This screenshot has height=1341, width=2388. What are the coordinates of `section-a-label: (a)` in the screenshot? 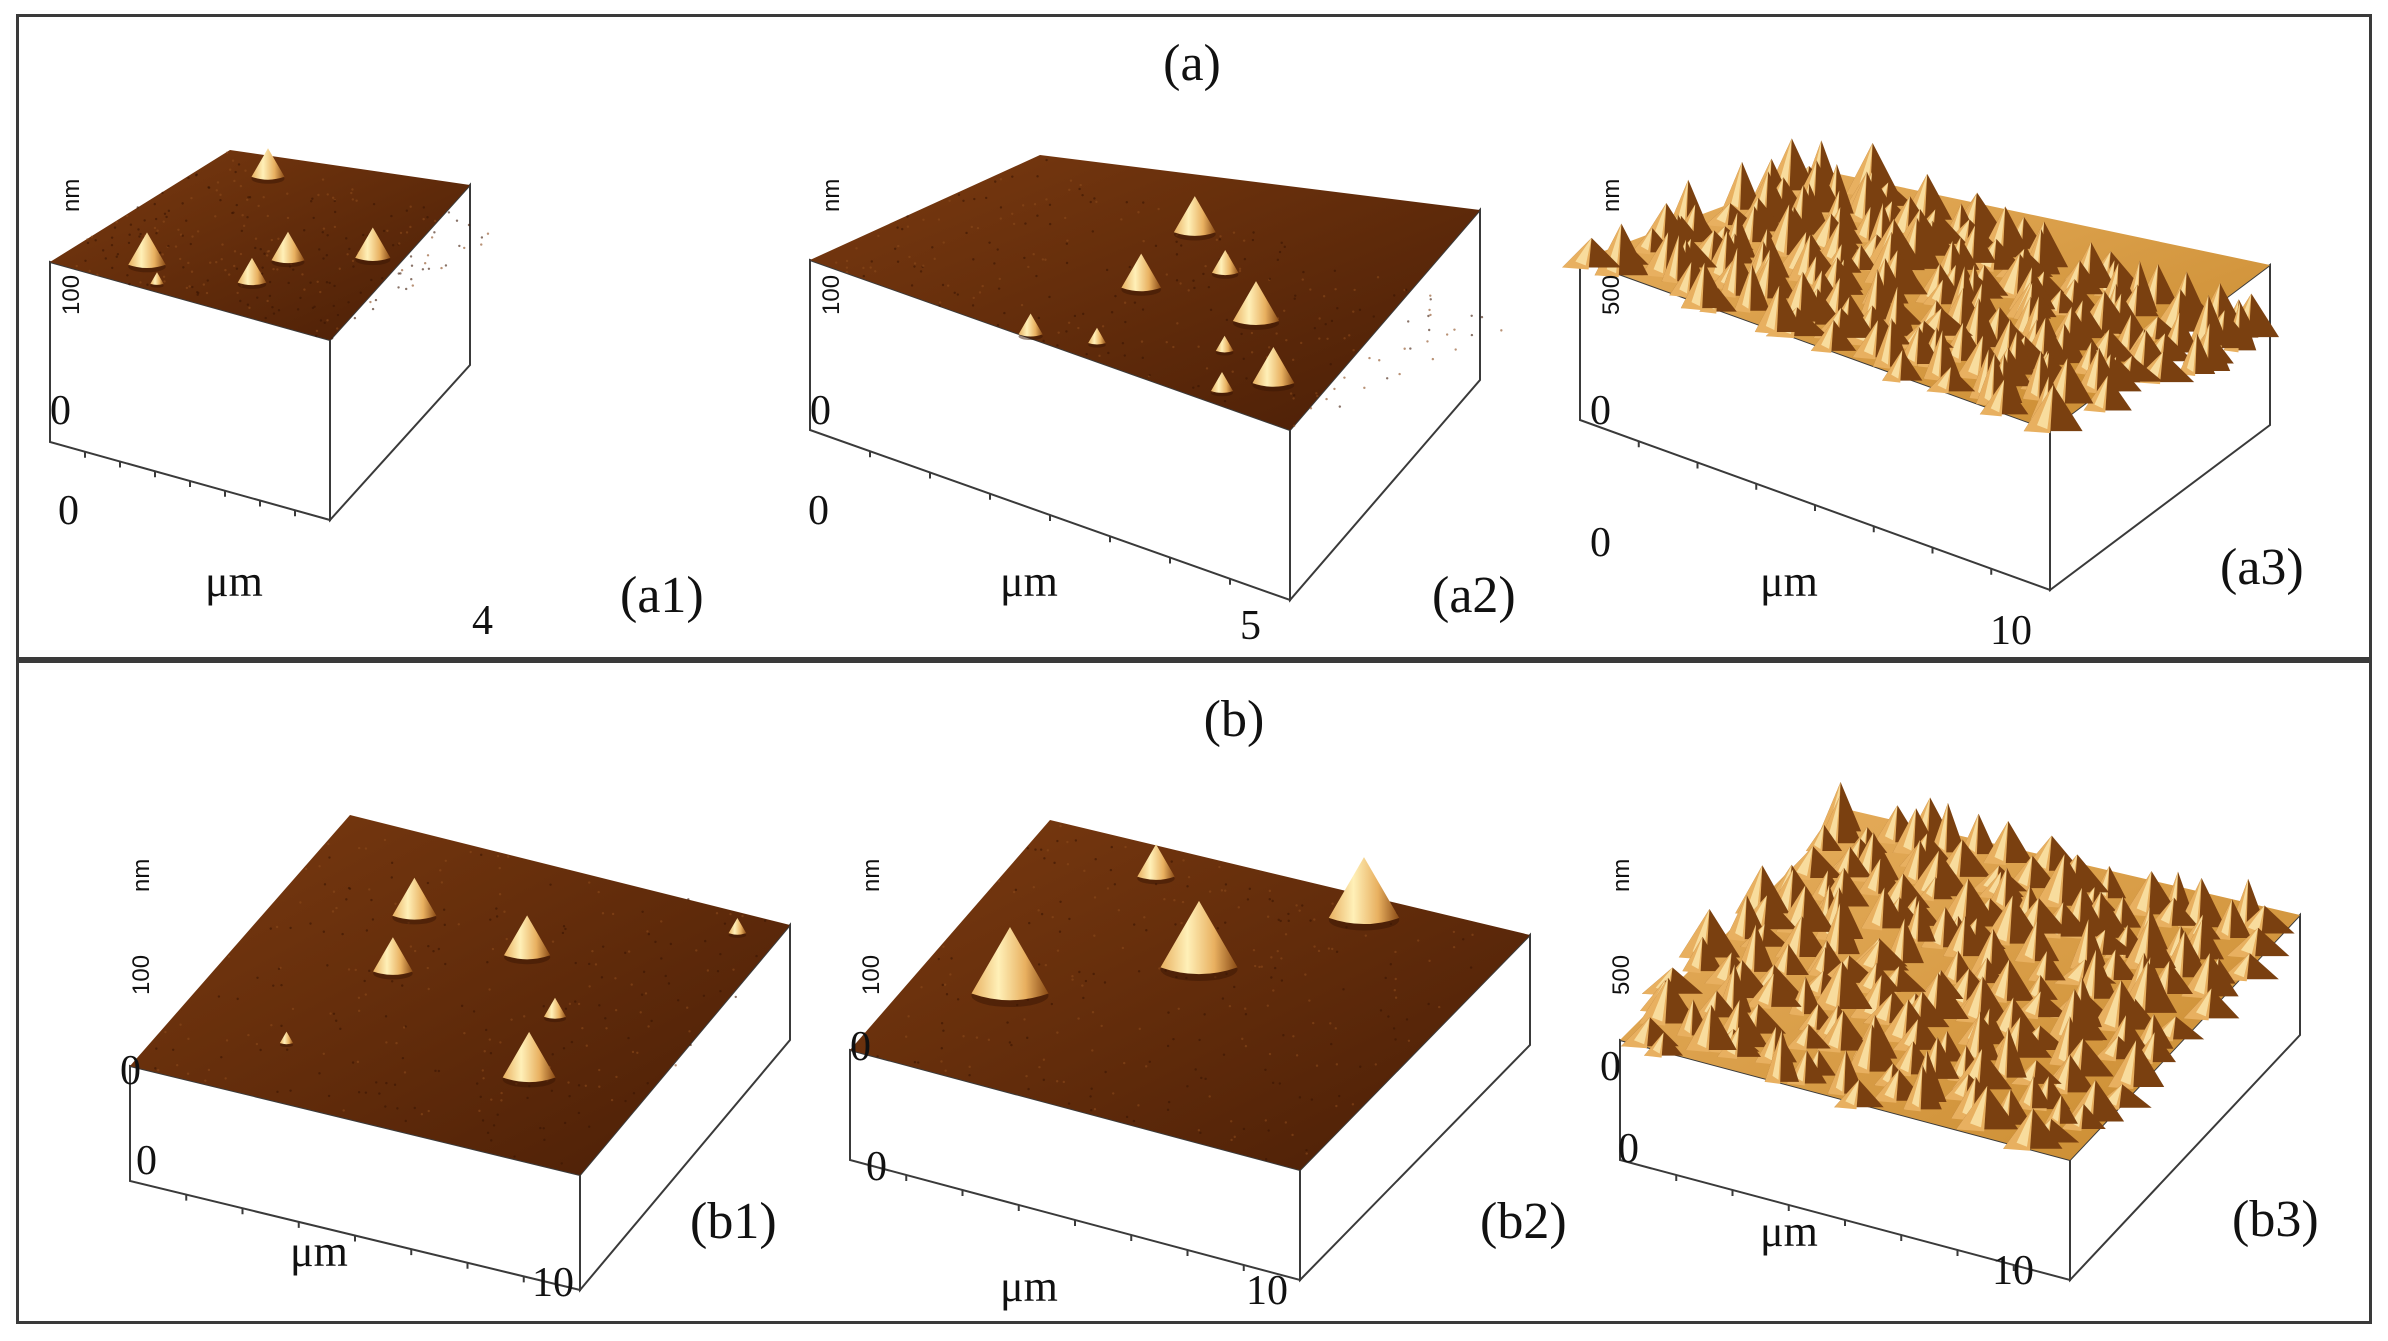 It's located at (1192, 63).